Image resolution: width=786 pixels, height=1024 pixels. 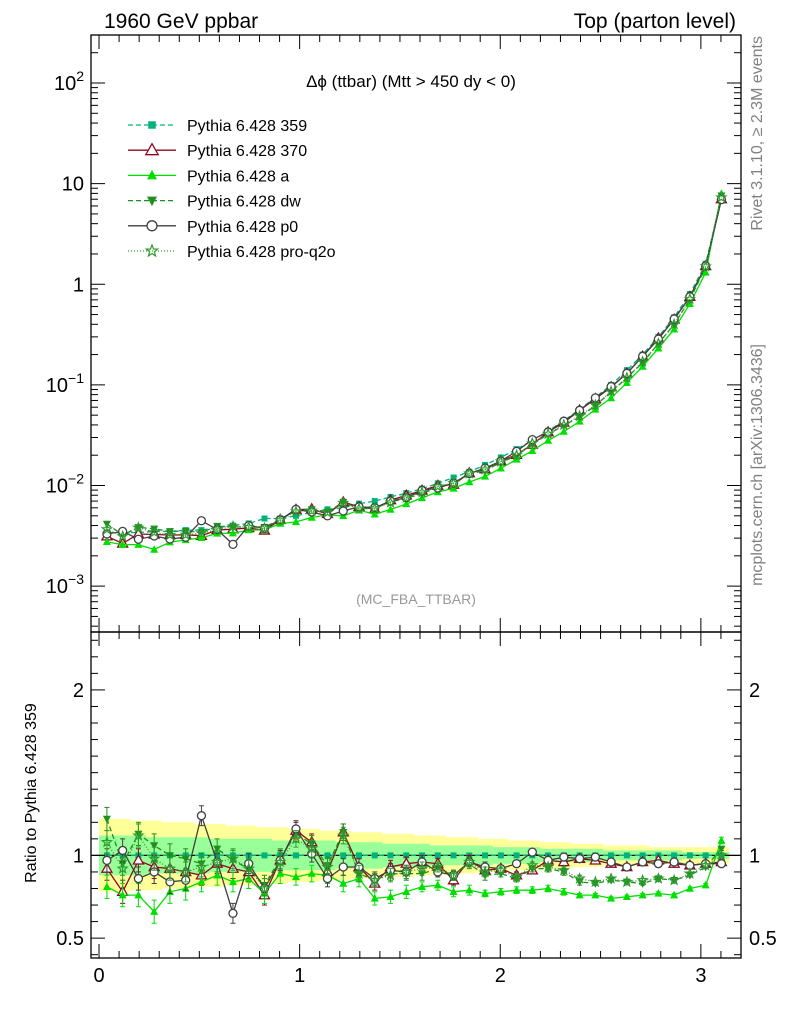 What do you see at coordinates (247, 151) in the screenshot?
I see `legend-label-p370: Pythia 6.428 370` at bounding box center [247, 151].